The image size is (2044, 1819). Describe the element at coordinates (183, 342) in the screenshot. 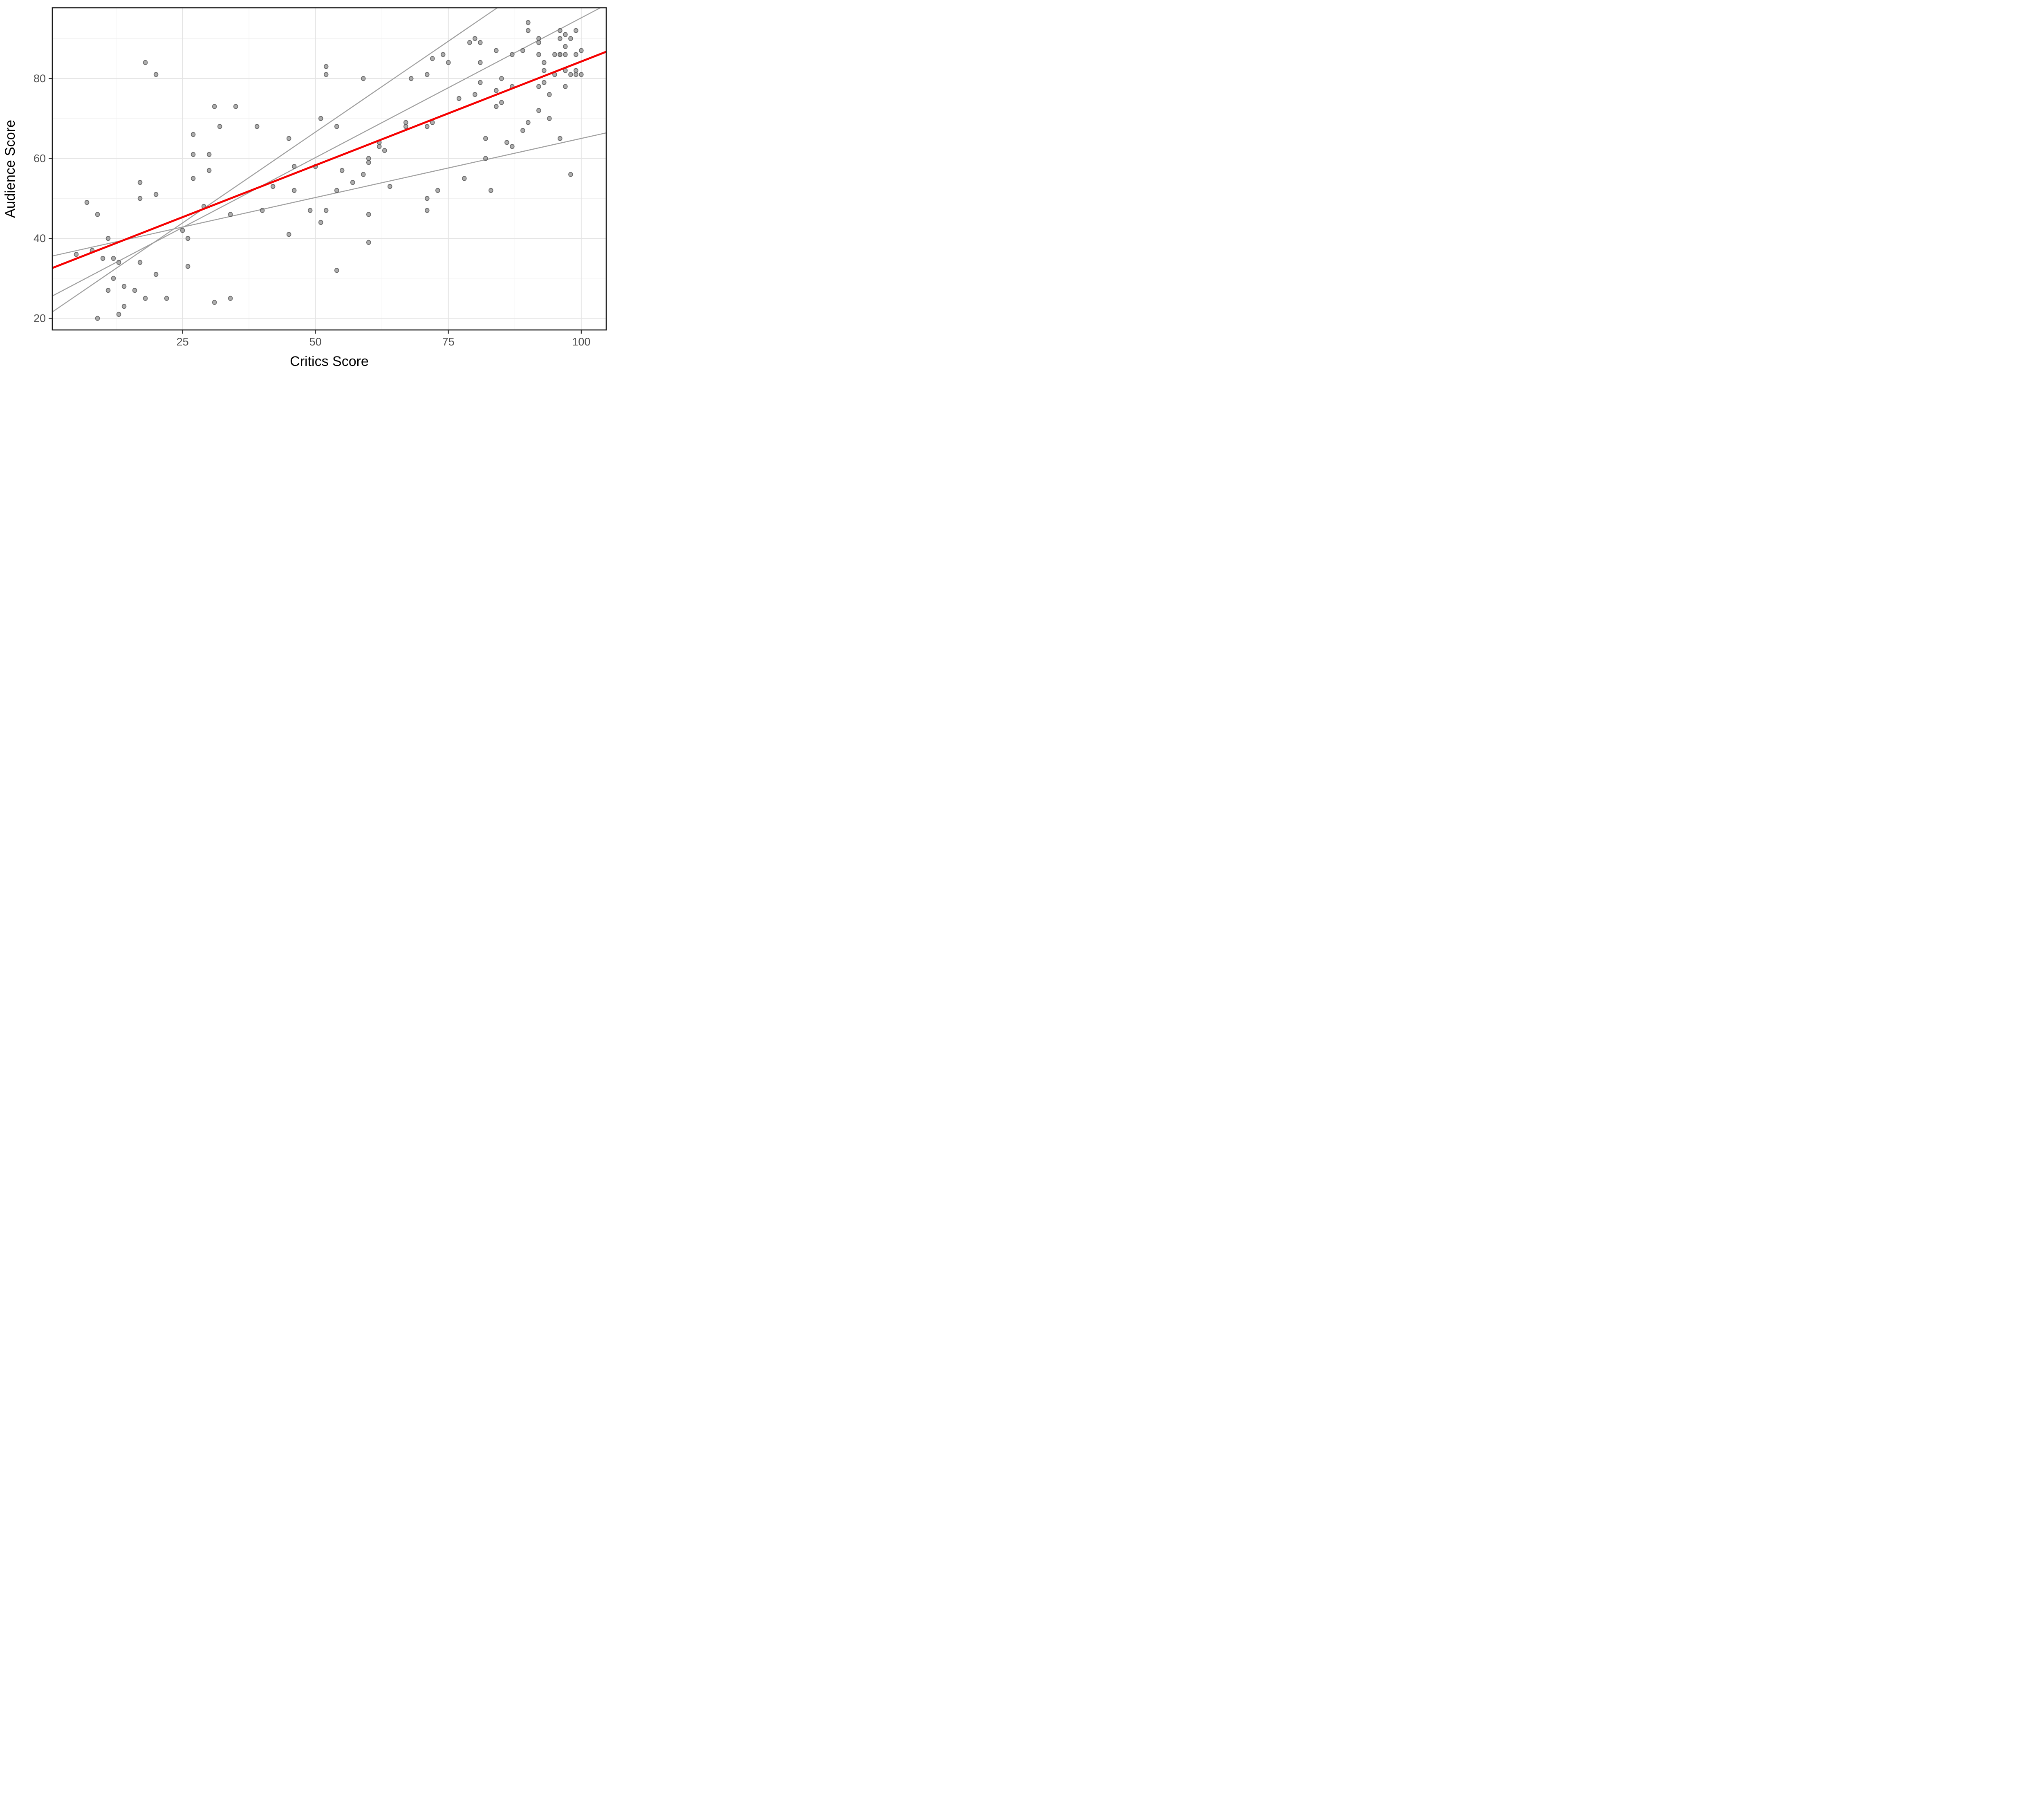

I see `x-tick-label: 25` at that location.